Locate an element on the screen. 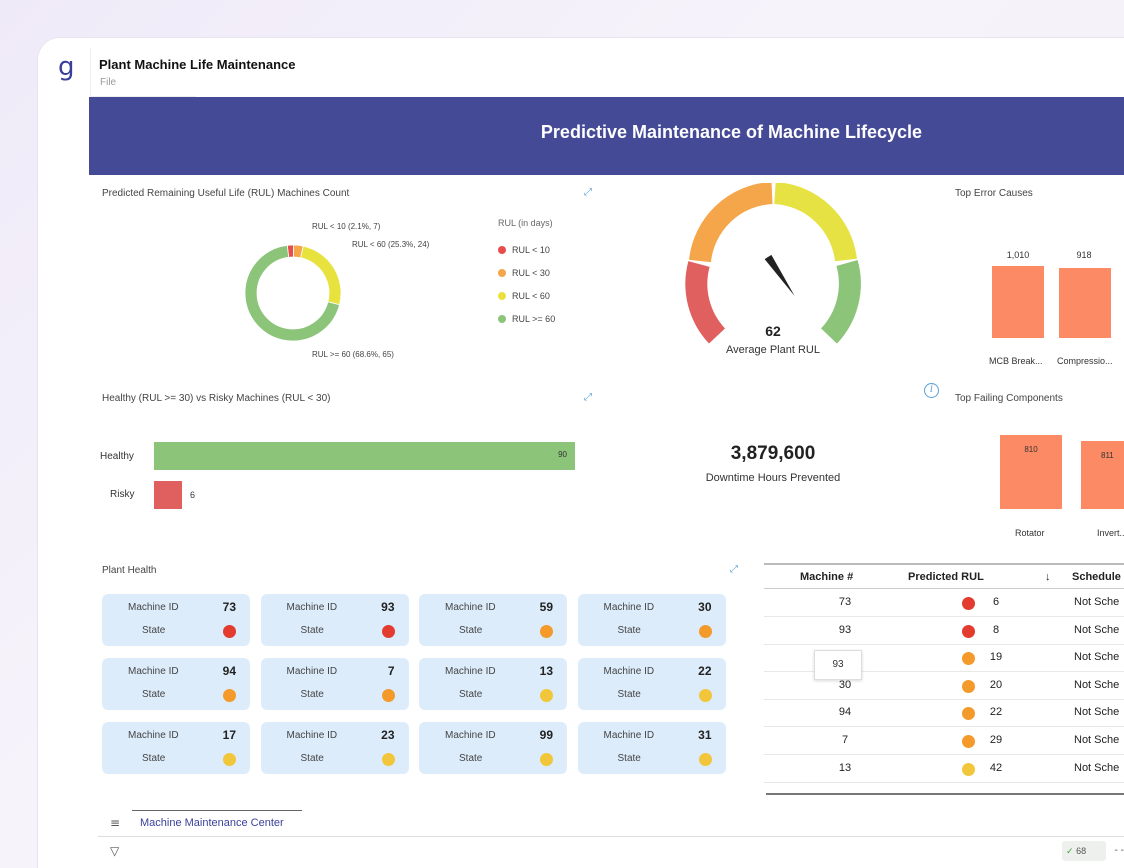 Image resolution: width=1124 pixels, height=868 pixels. machine-card: Machine ID 94 State is located at coordinates (176, 684).